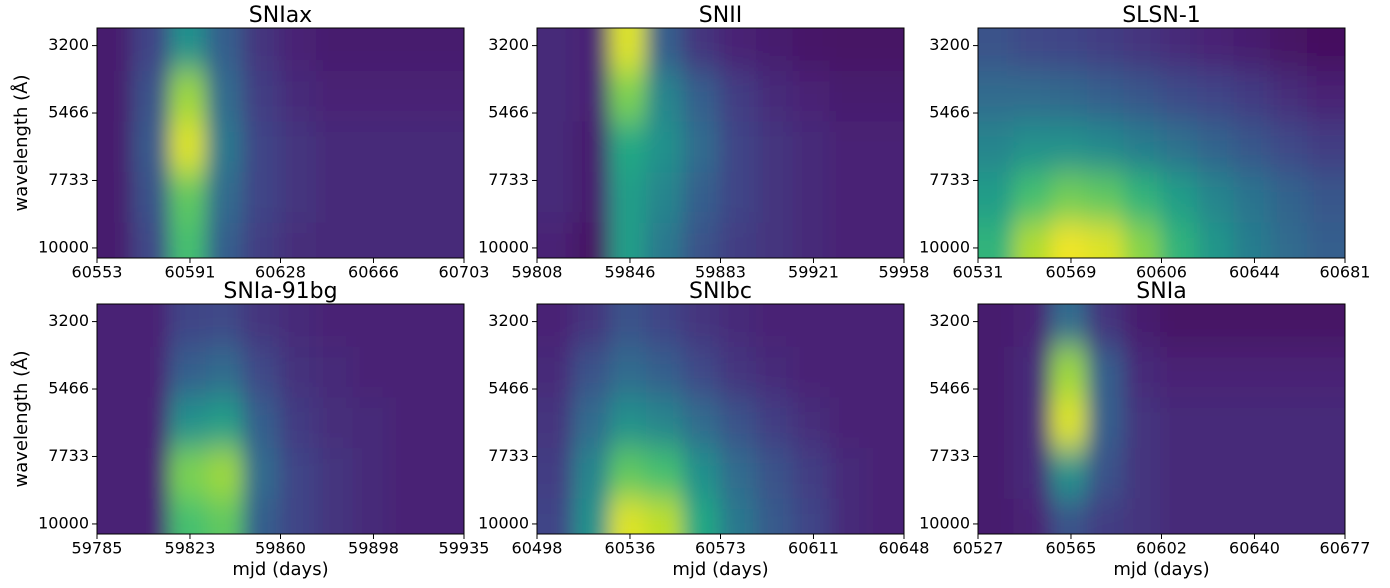 This screenshot has height=588, width=1390. I want to click on x-tick-label: 59898, so click(373, 548).